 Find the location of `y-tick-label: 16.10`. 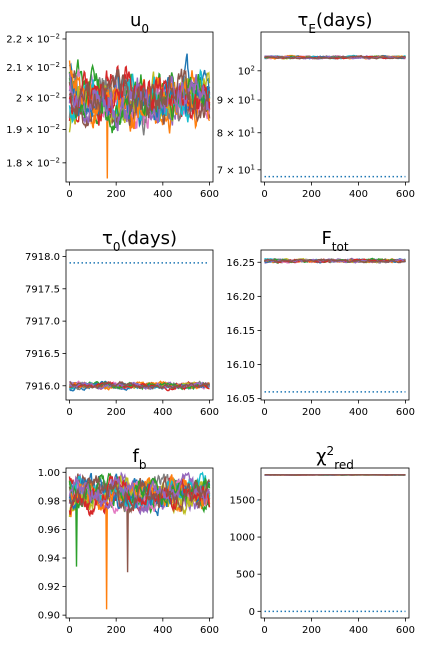

y-tick-label: 16.10 is located at coordinates (240, 365).